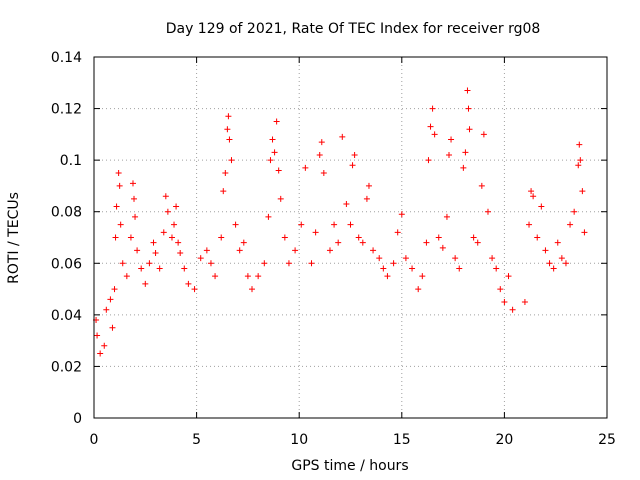 This screenshot has width=640, height=480. What do you see at coordinates (349, 466) in the screenshot?
I see `x-axis-title: GPS time / hours` at bounding box center [349, 466].